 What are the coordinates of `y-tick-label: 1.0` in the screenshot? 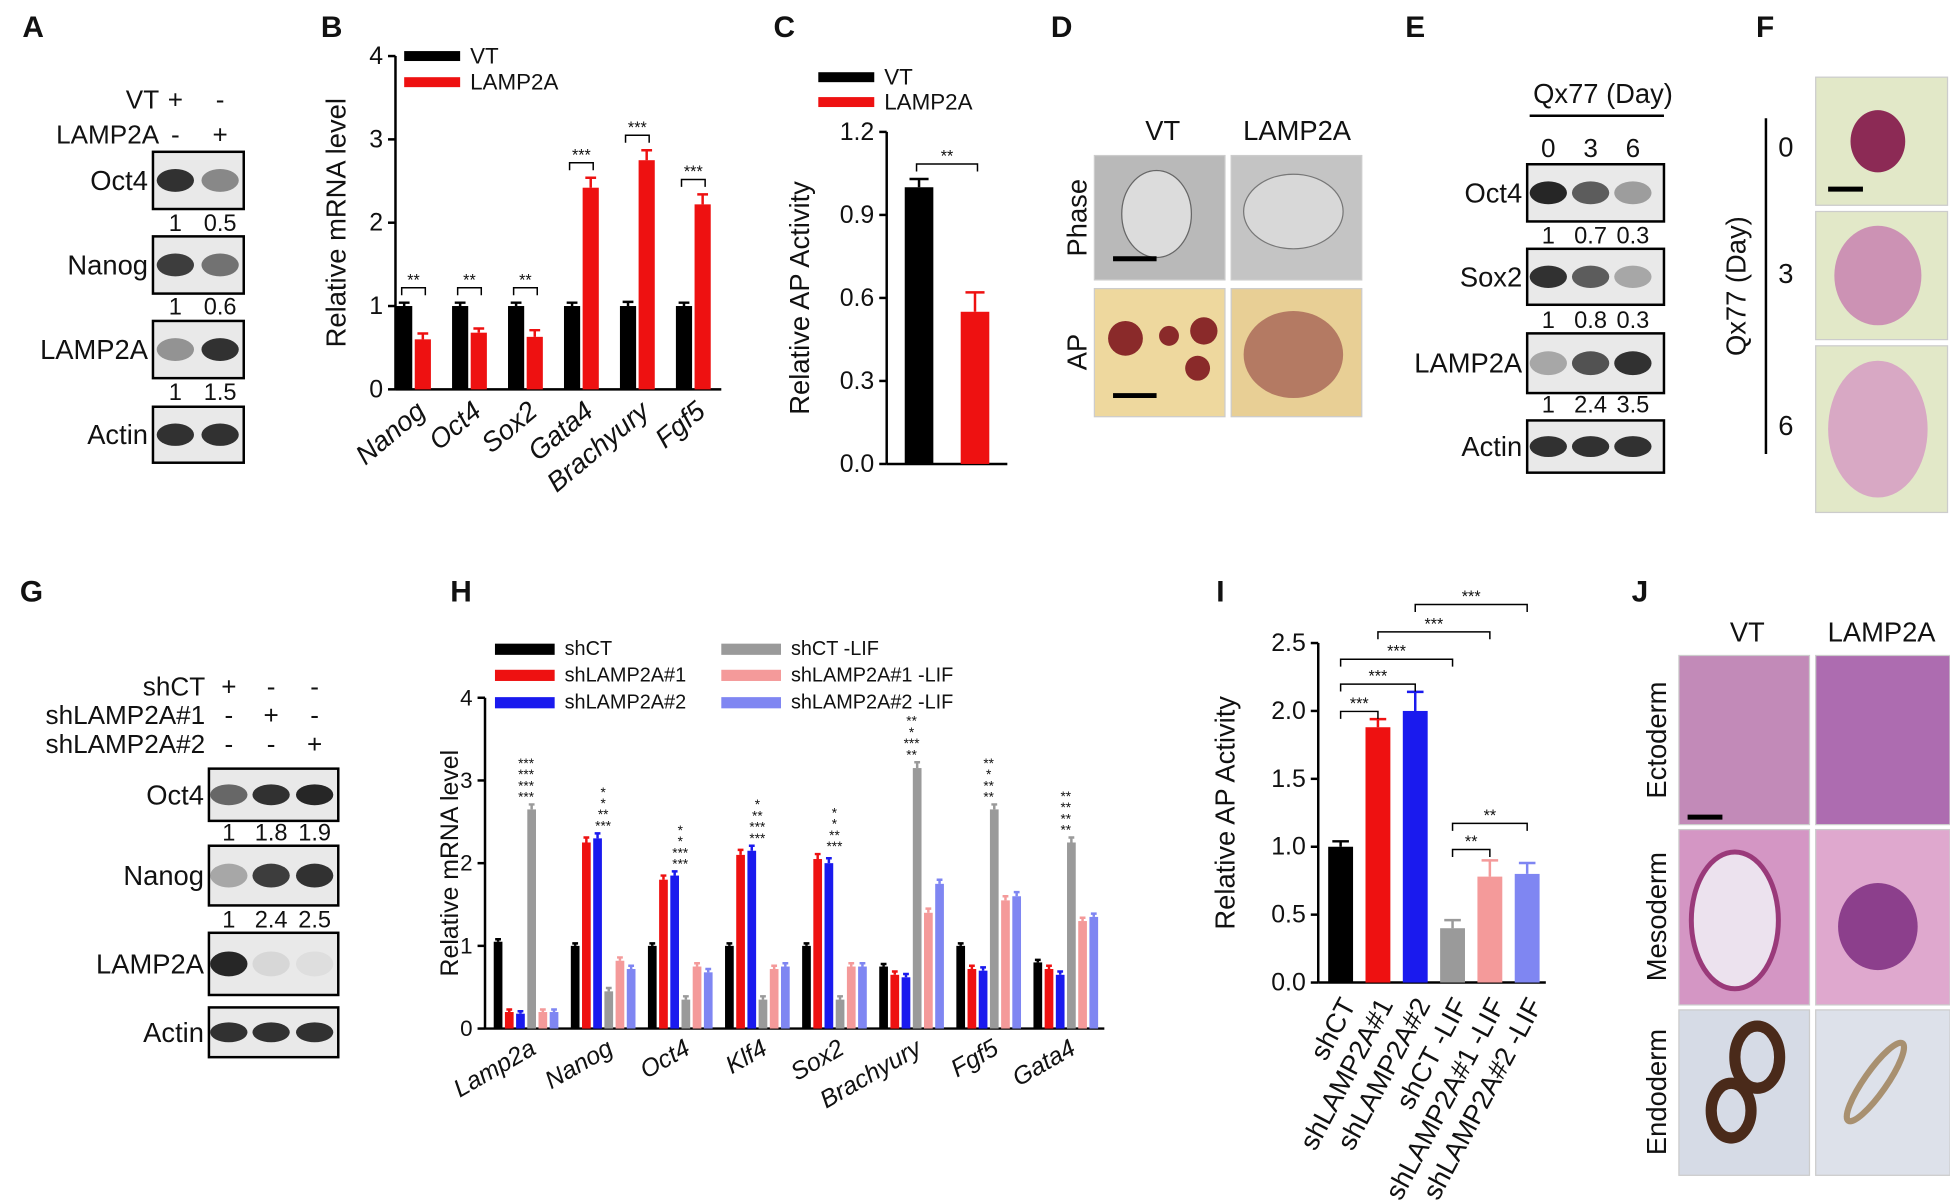 It's located at (1288, 847).